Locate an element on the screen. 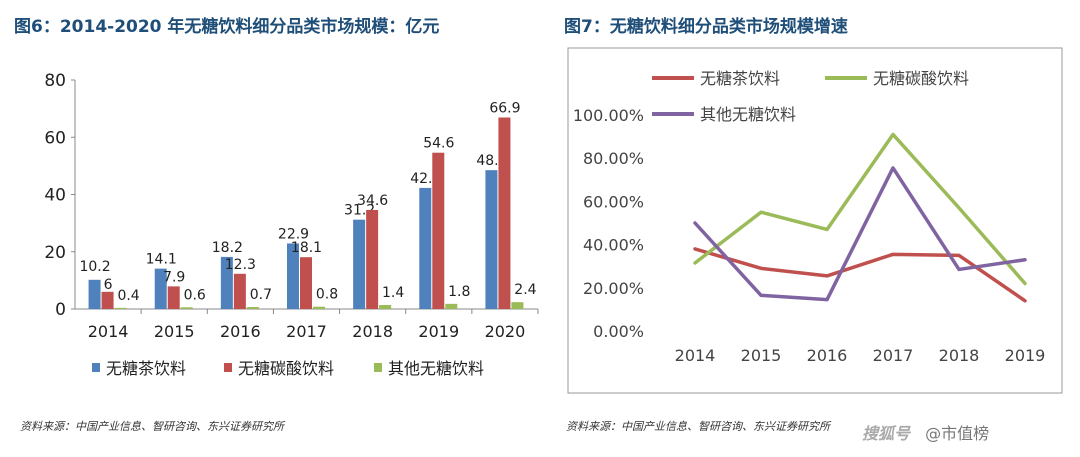  data-label: 0.6 is located at coordinates (195, 295).